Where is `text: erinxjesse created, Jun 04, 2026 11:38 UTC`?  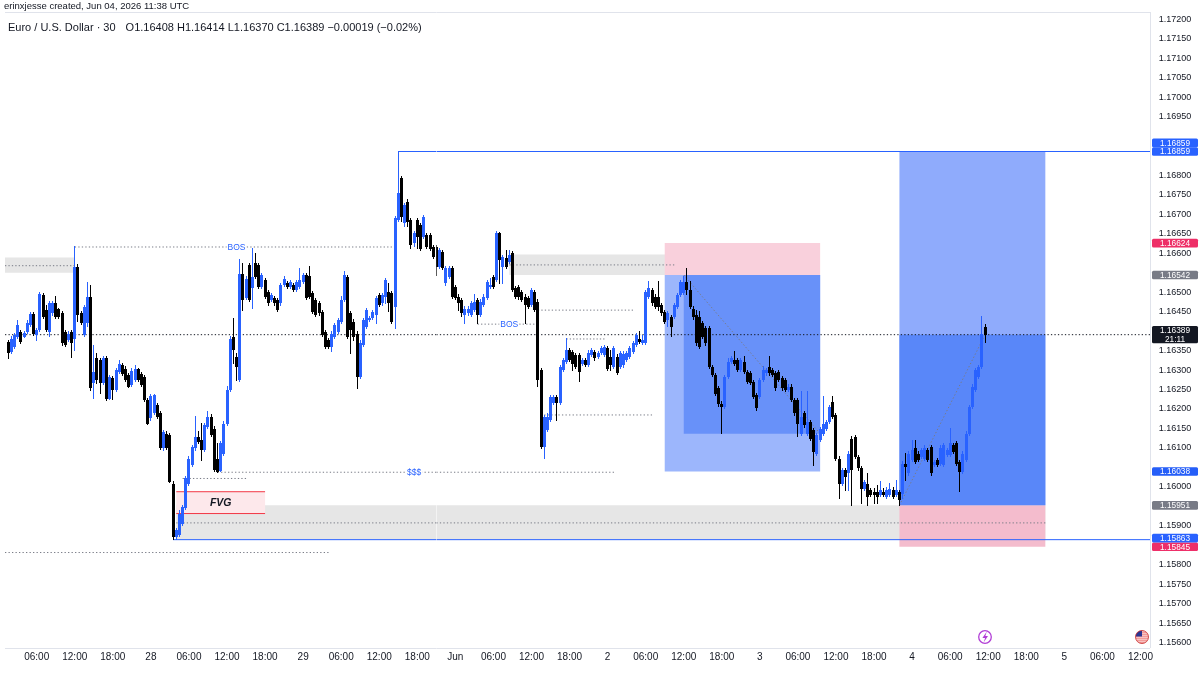 text: erinxjesse created, Jun 04, 2026 11:38 UTC is located at coordinates (97, 5).